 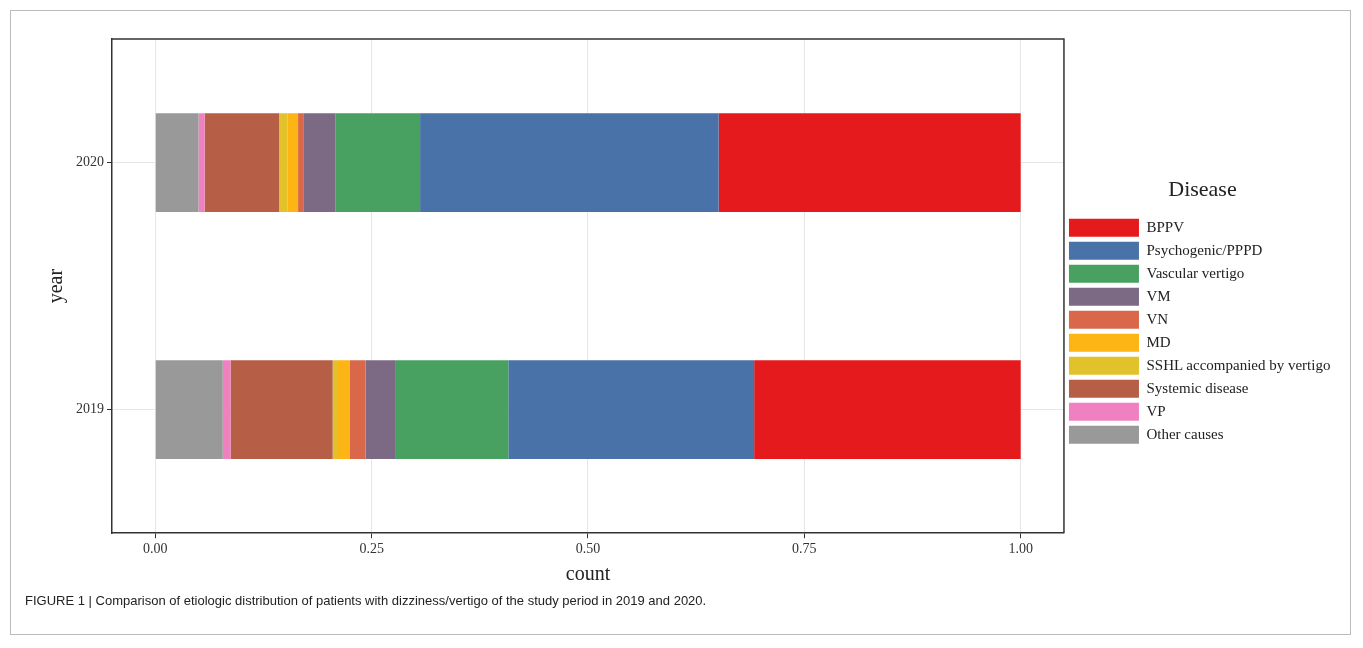 What do you see at coordinates (155, 549) in the screenshot?
I see `x-tick-label: 0.00` at bounding box center [155, 549].